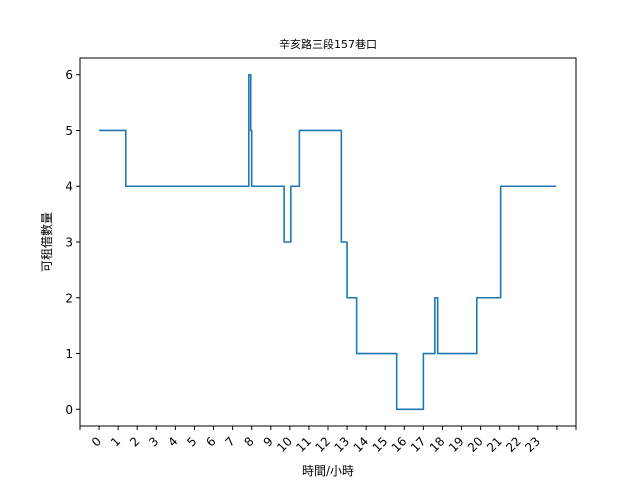  What do you see at coordinates (69, 298) in the screenshot?
I see `y-tick-label: 2` at bounding box center [69, 298].